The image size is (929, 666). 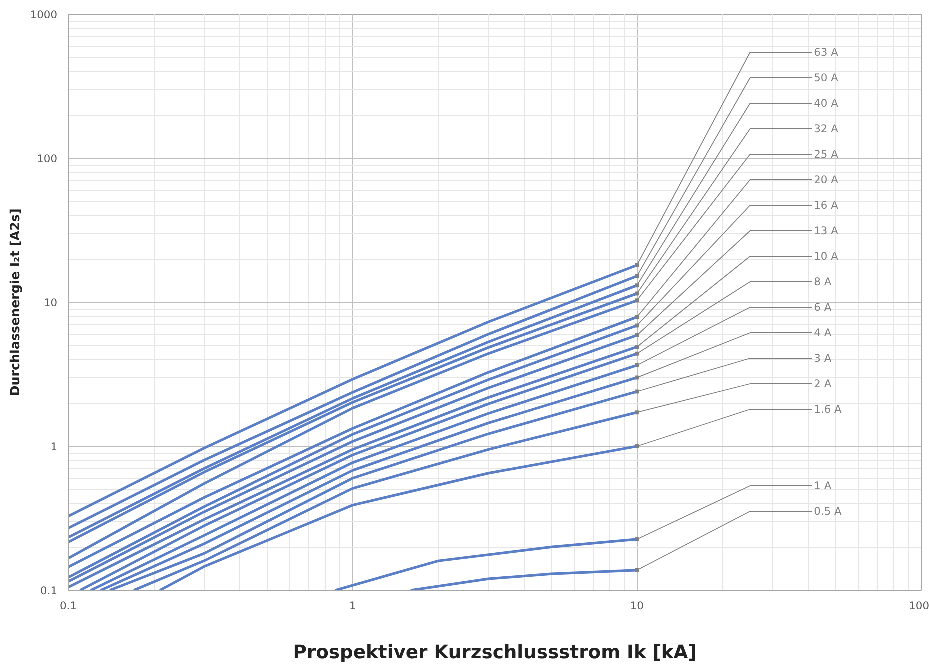 What do you see at coordinates (44, 15) in the screenshot?
I see `y-tick-label: 1000` at bounding box center [44, 15].